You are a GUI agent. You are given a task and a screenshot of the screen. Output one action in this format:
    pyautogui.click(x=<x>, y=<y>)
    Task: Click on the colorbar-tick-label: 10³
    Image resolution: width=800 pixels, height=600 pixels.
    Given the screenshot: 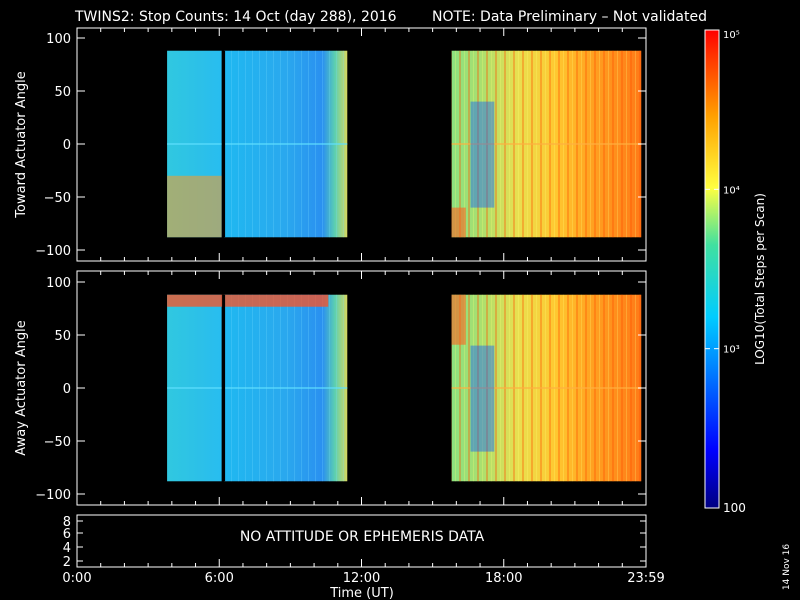 What is the action you would take?
    pyautogui.click(x=731, y=350)
    